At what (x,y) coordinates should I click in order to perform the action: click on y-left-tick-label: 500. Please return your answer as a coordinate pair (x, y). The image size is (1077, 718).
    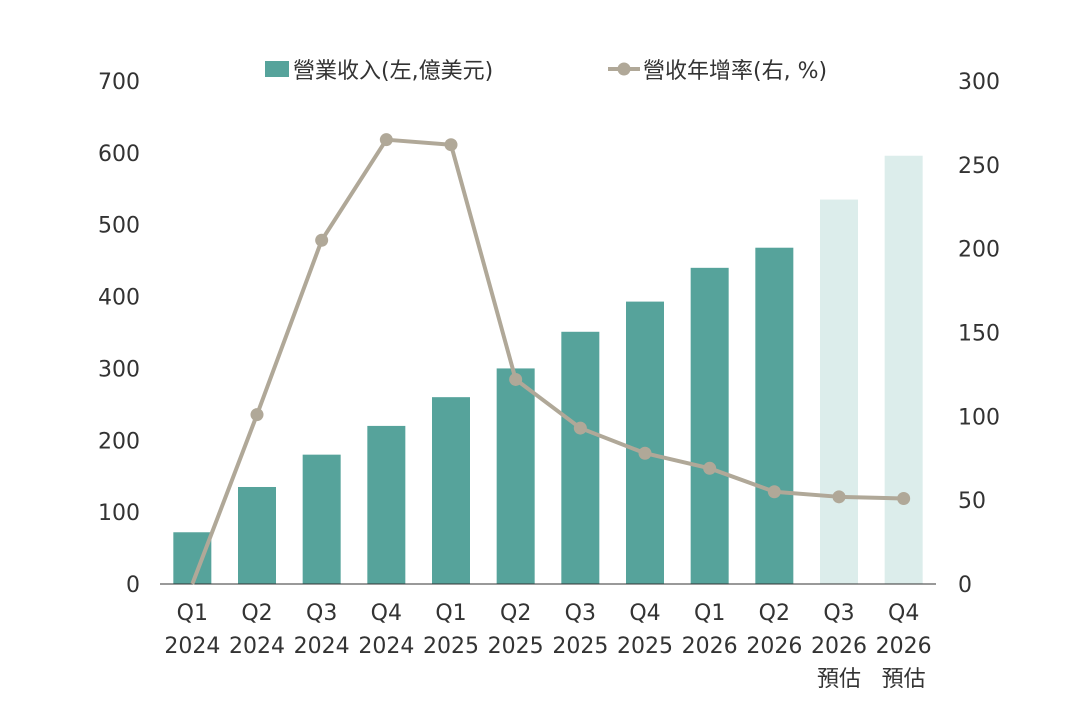
    Looking at the image, I should click on (119, 226).